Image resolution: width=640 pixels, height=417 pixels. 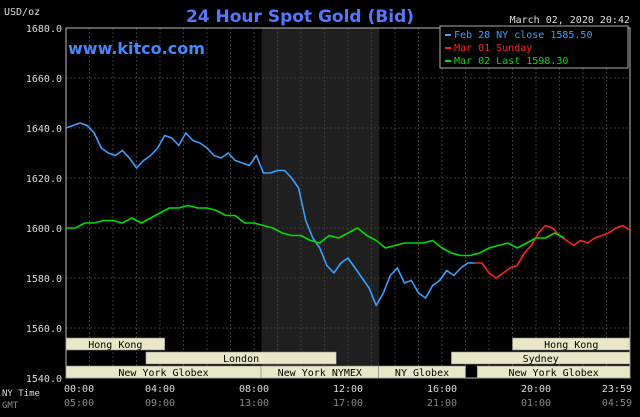 I want to click on session-label: NY Globex, so click(x=422, y=373).